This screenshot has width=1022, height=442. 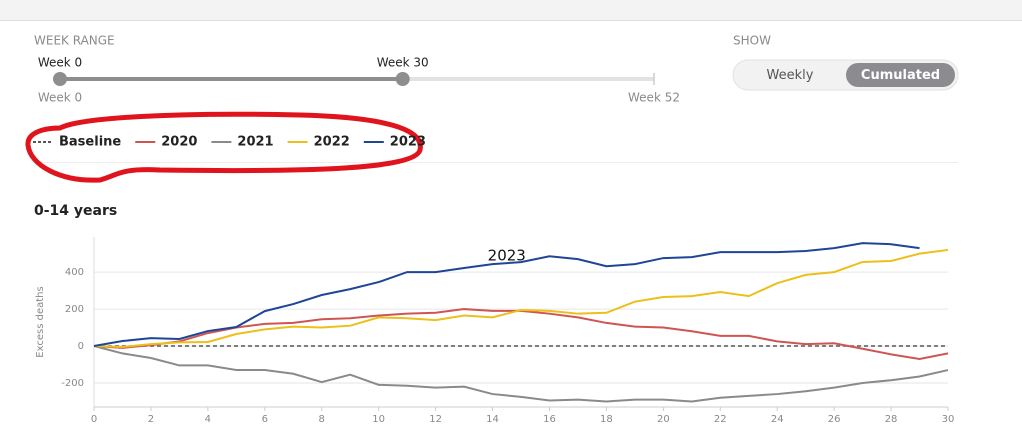 I want to click on x-tick-label: 24, so click(x=777, y=419).